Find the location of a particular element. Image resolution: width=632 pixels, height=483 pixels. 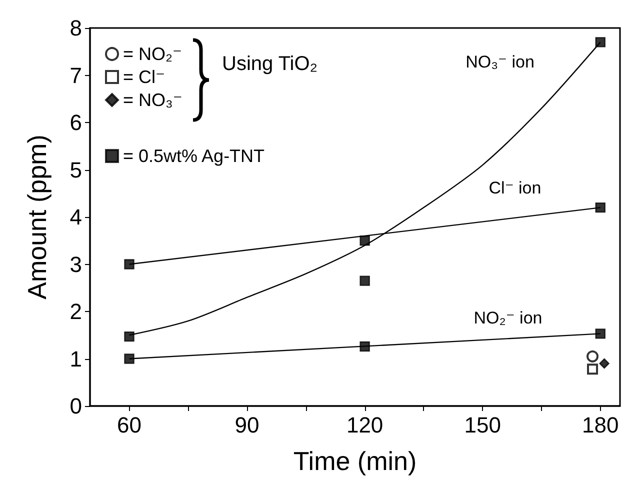

annotation: Cl⁻ ion is located at coordinates (515, 188).